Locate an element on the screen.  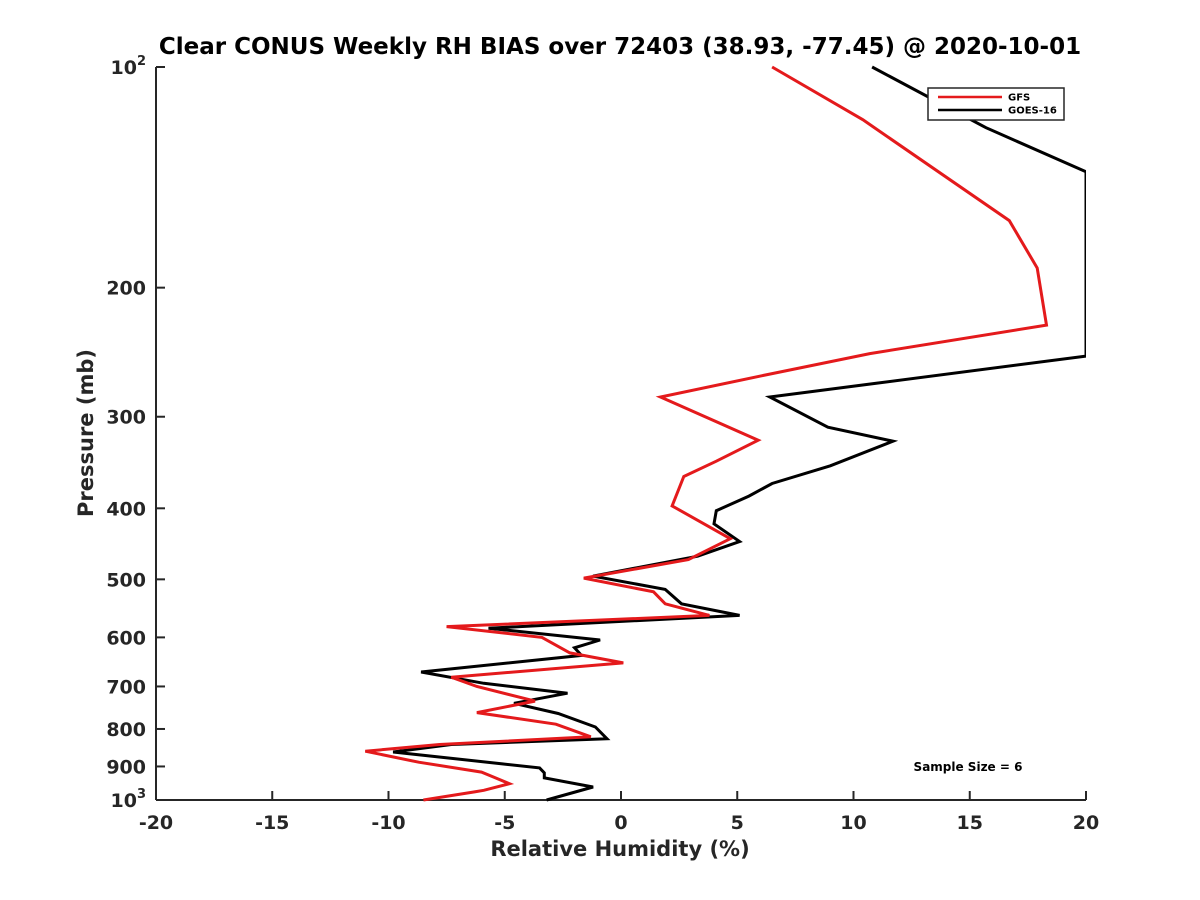
x-tick-label: -15 is located at coordinates (272, 823).